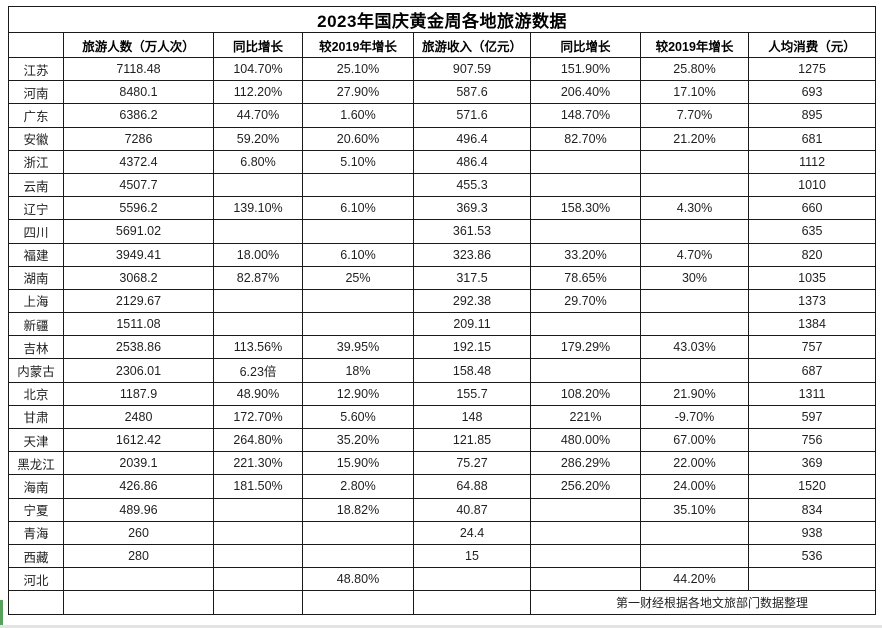 This screenshot has width=882, height=628. Describe the element at coordinates (585, 463) in the screenshot. I see `data-cell: 286.29%` at that location.